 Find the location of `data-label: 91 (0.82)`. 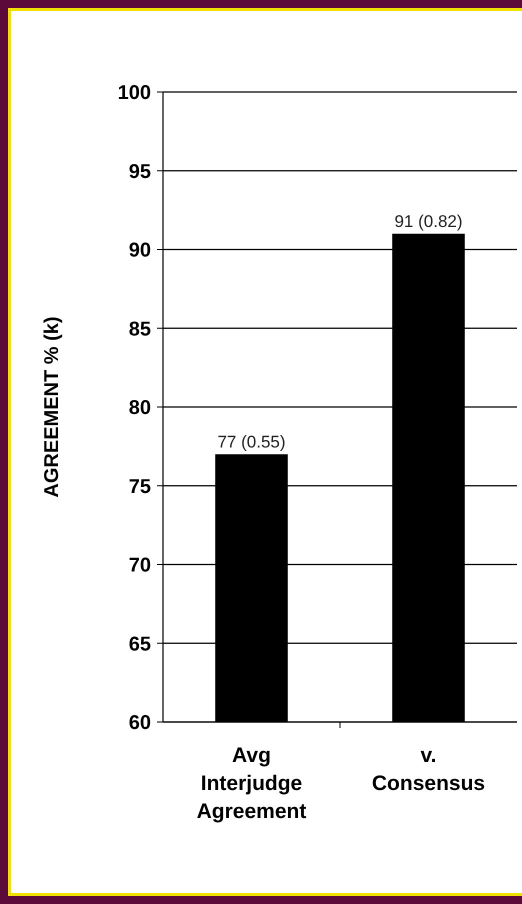

data-label: 91 (0.82) is located at coordinates (428, 221).